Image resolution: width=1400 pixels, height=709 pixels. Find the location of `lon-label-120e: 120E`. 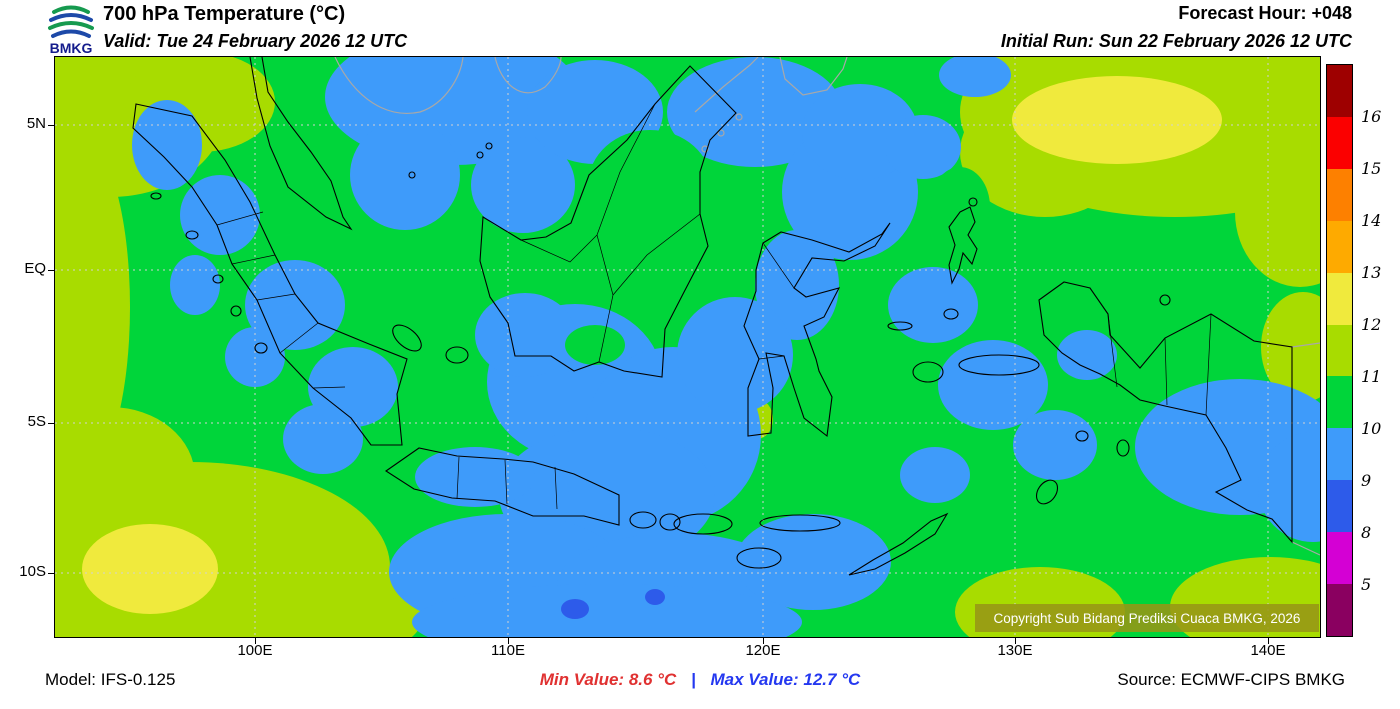

lon-label-120e: 120E is located at coordinates (763, 650).